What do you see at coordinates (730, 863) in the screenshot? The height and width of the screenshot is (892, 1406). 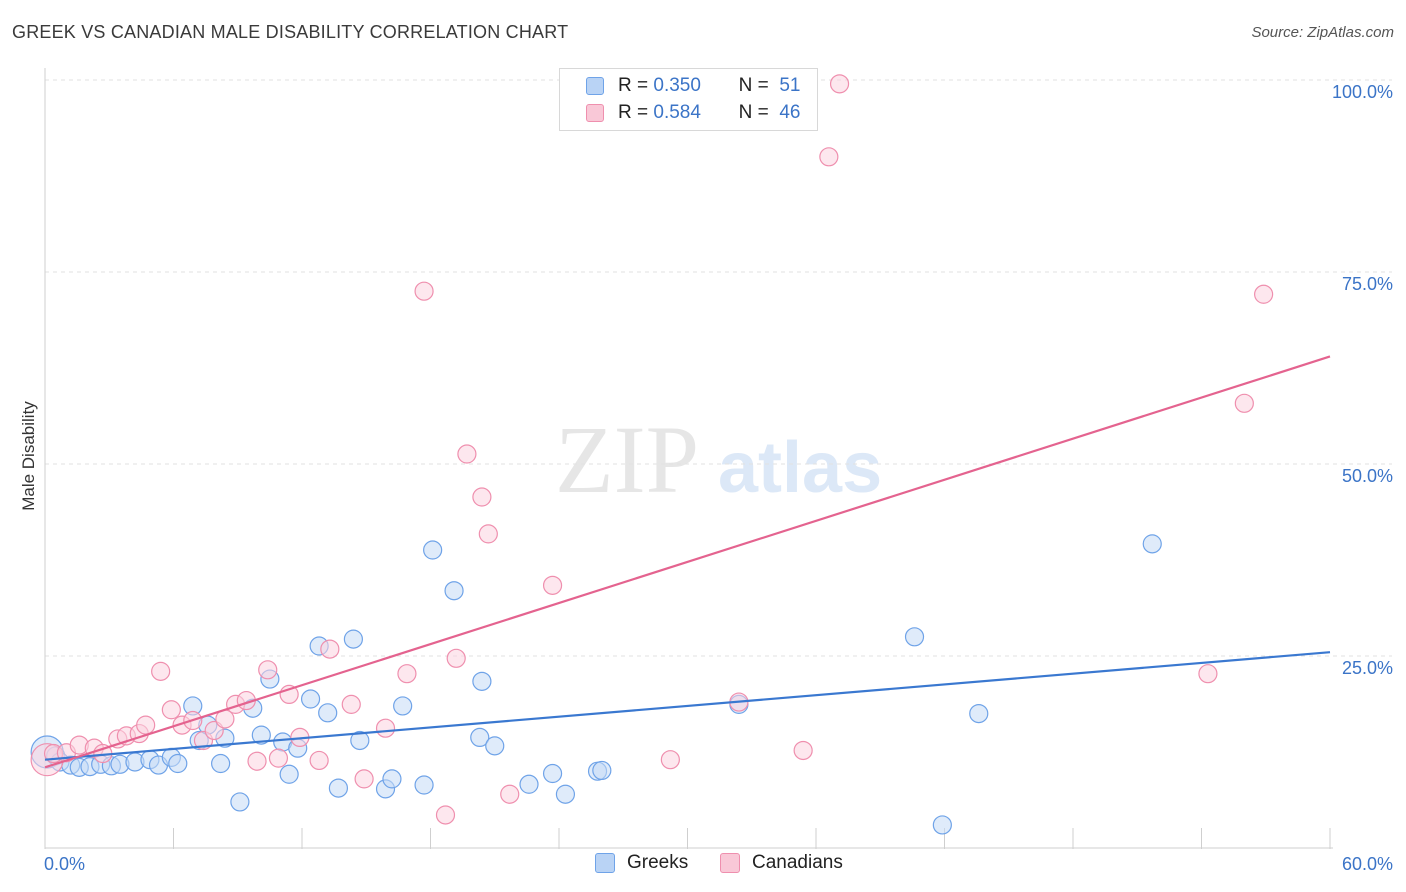 I see `bottom-legend-swatch-canadians` at bounding box center [730, 863].